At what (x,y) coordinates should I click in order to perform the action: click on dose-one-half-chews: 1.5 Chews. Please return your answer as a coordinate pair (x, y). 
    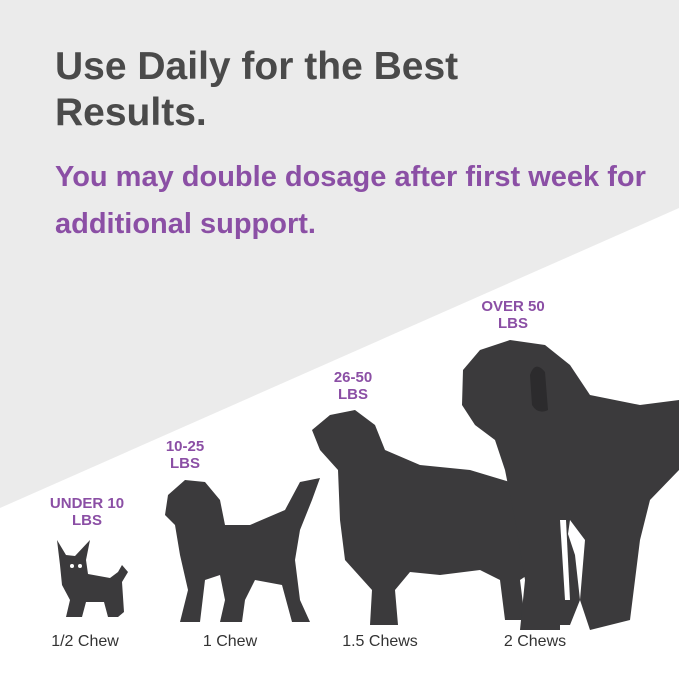
    Looking at the image, I should click on (380, 641).